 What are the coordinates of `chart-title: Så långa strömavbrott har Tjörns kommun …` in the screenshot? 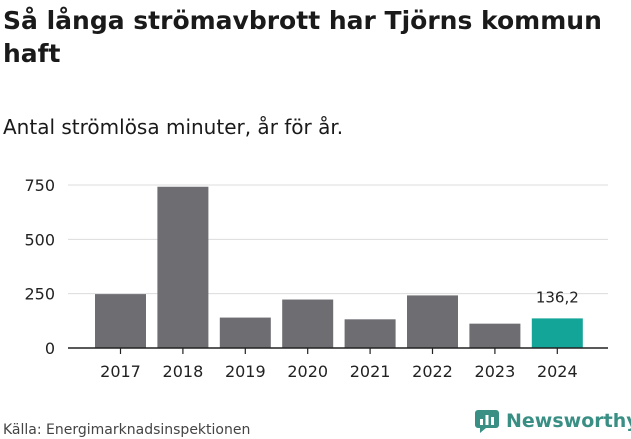 It's located at (315, 37).